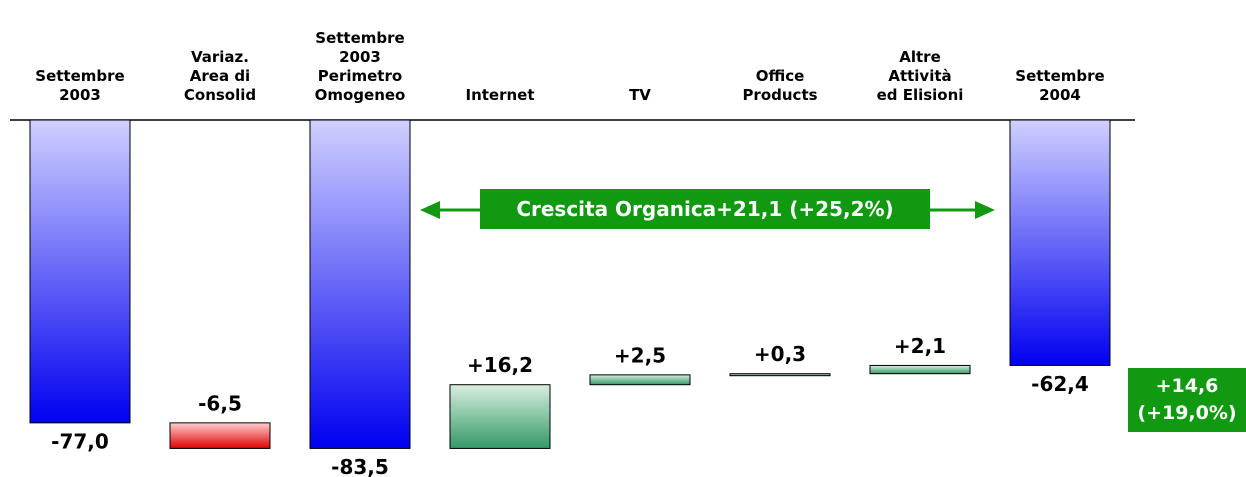  What do you see at coordinates (80, 441) in the screenshot?
I see `value-label: -77,0` at bounding box center [80, 441].